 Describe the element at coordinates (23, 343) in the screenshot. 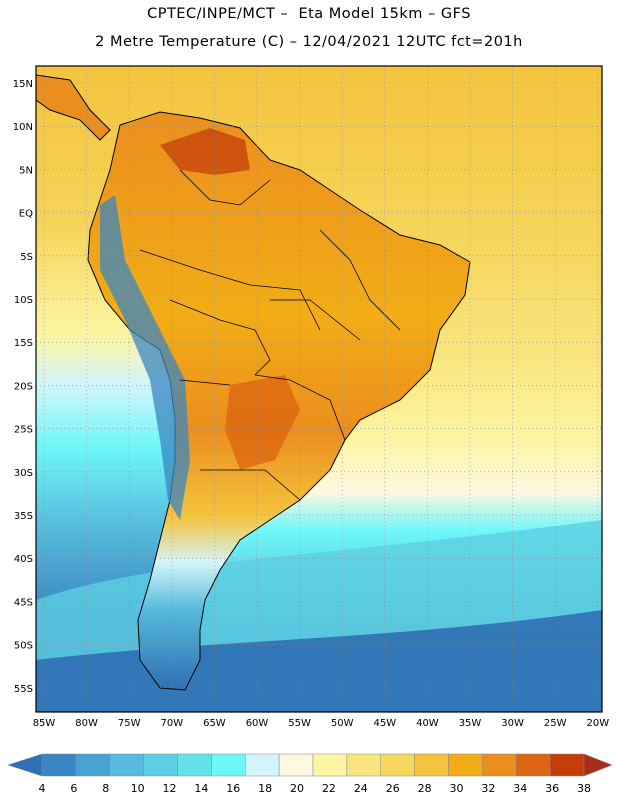

I see `lat-label: 15S` at that location.